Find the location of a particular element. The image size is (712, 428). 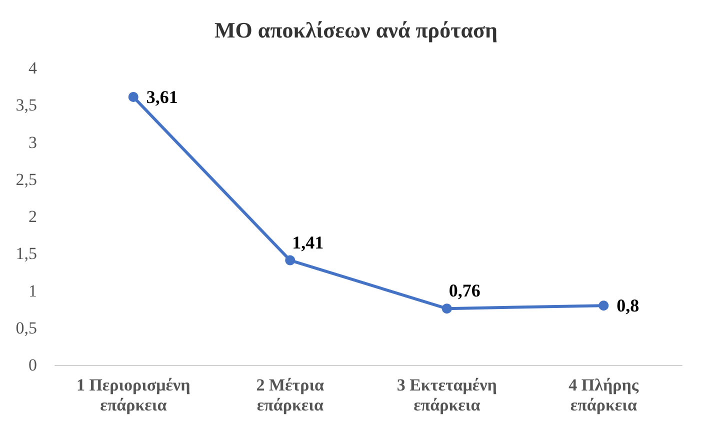

x-tick-label: 3 Εκτεταμένη επάρκεια is located at coordinates (446, 395).